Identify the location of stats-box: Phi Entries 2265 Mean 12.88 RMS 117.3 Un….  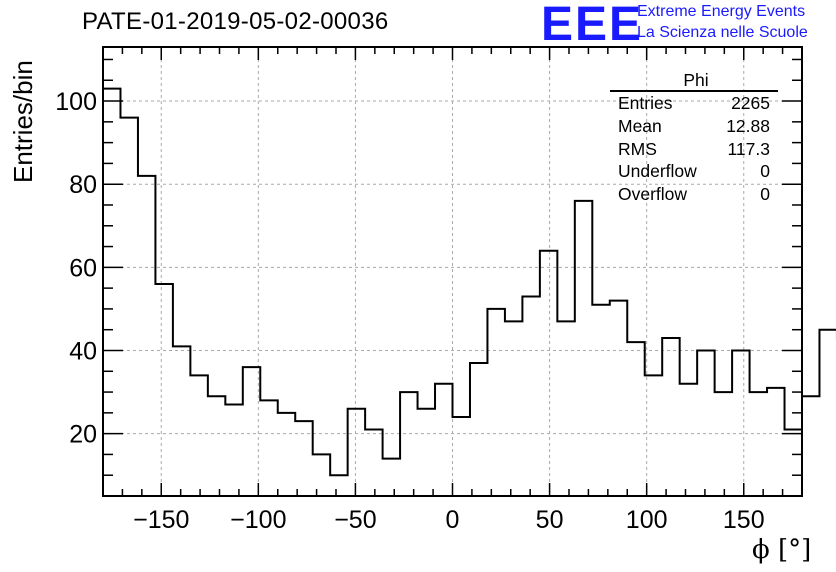
(694, 138).